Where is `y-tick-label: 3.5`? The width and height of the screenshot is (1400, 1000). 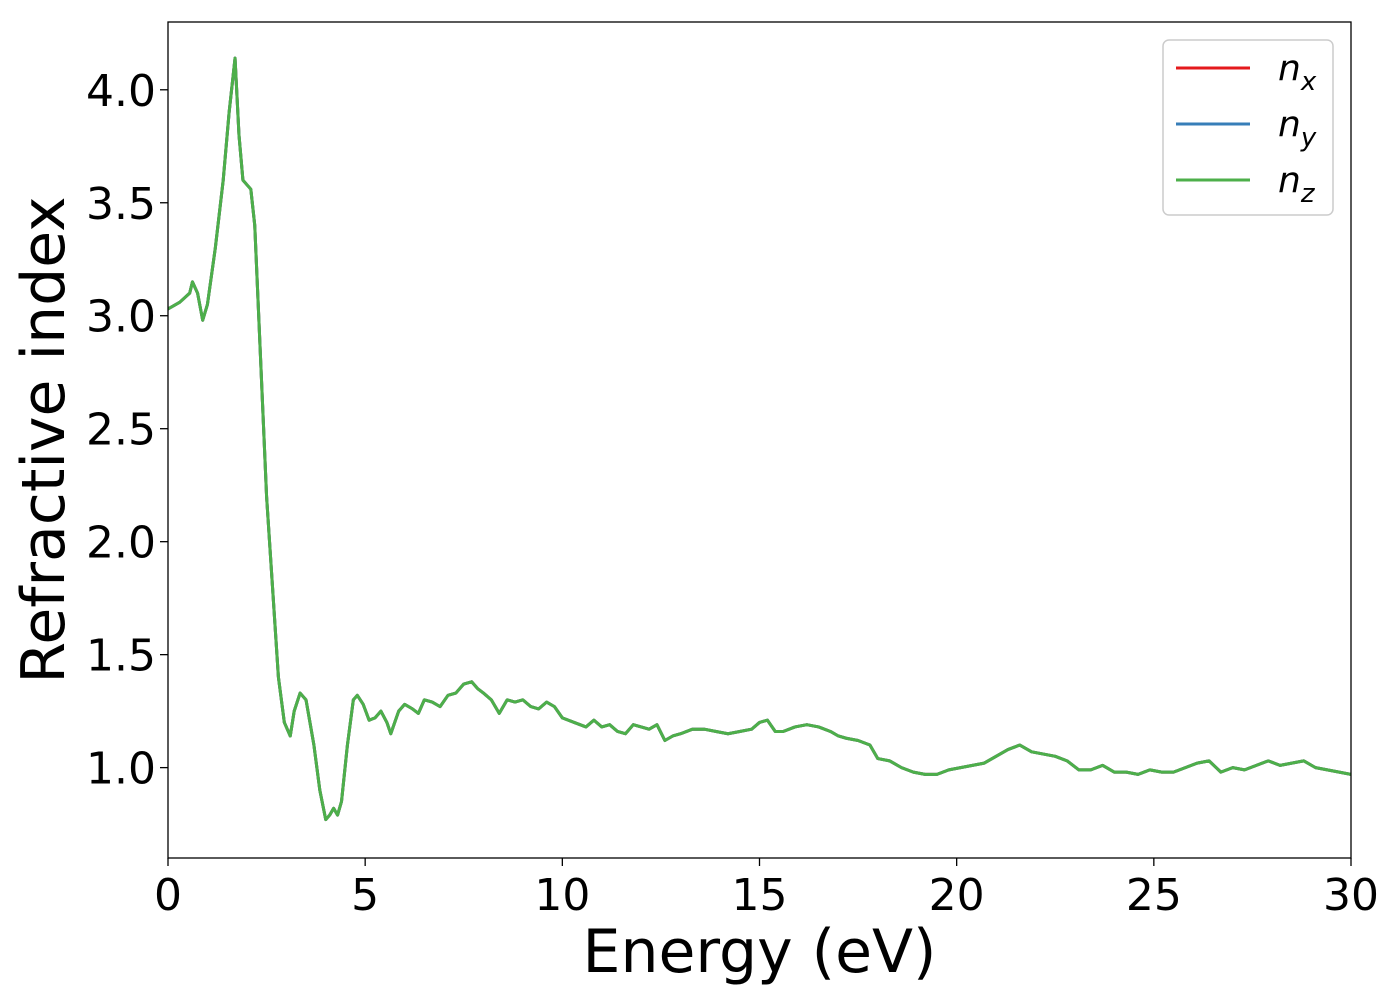
y-tick-label: 3.5 is located at coordinates (121, 204).